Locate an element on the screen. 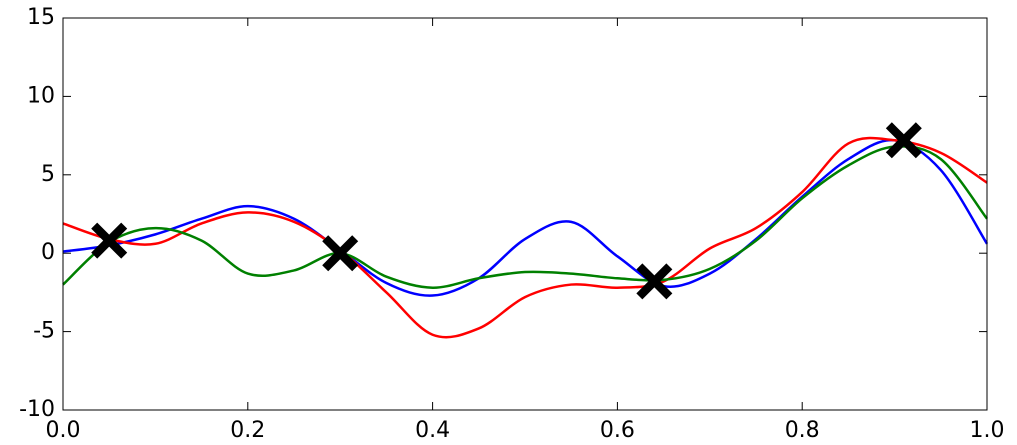 The image size is (1017, 445). y-tick-label: 15 is located at coordinates (41, 17).